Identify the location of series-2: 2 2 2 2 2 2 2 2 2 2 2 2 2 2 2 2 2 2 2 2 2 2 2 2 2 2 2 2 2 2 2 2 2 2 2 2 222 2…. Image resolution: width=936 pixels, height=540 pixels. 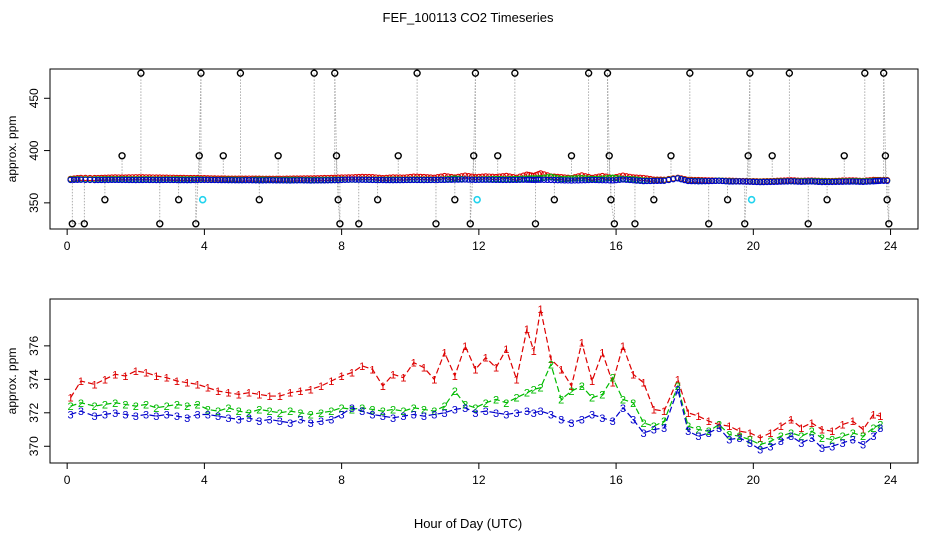
(476, 405).